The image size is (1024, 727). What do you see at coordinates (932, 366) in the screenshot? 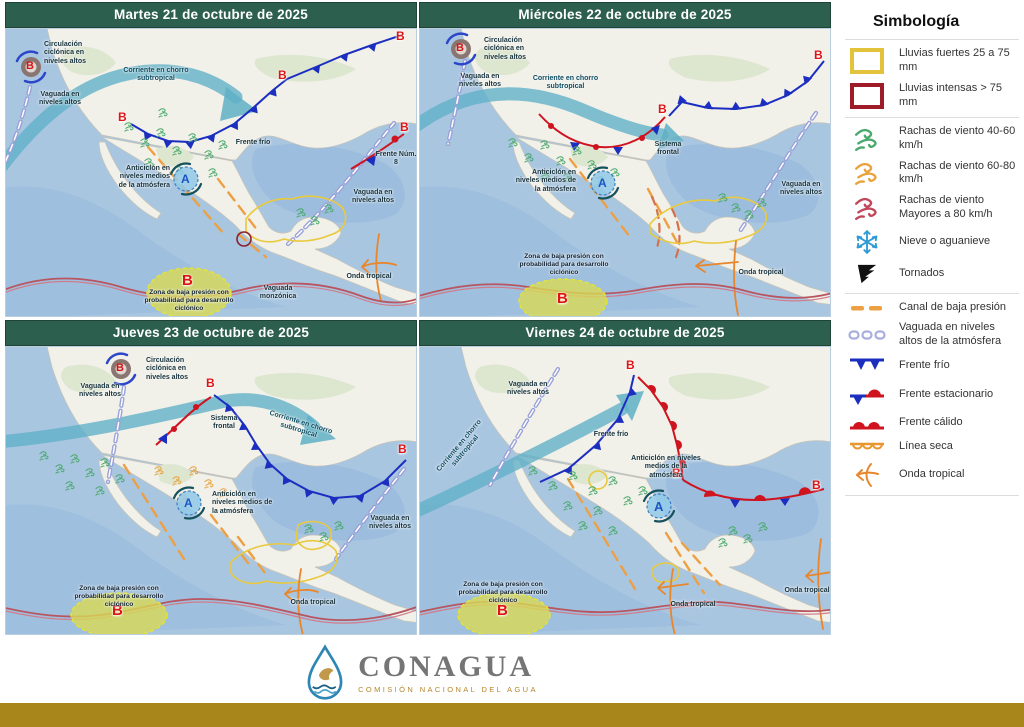
I see `legend-item: Frente frío` at bounding box center [932, 366].